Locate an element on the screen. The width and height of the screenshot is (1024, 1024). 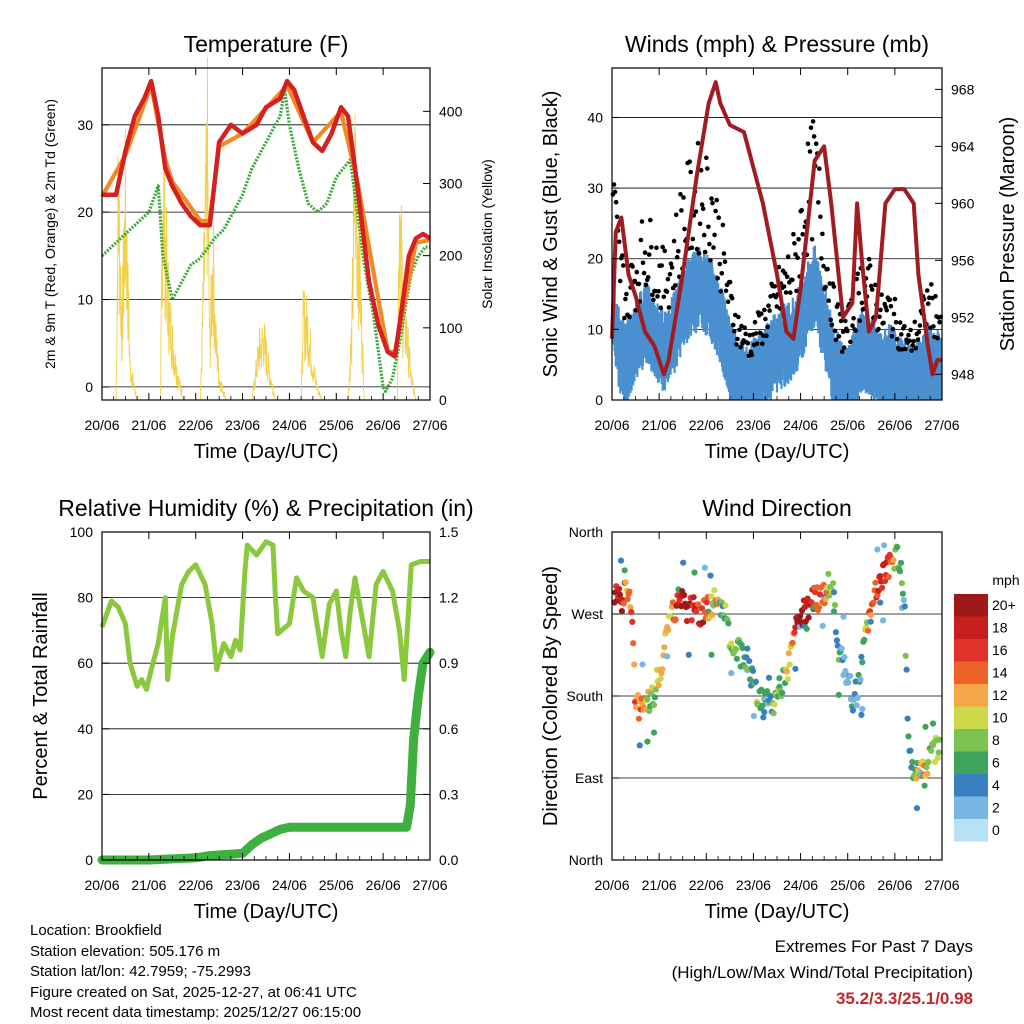
y-axis-title: 2m & 9m T (Red, Orange) & 2m Td (Green) is located at coordinates (50, 234).